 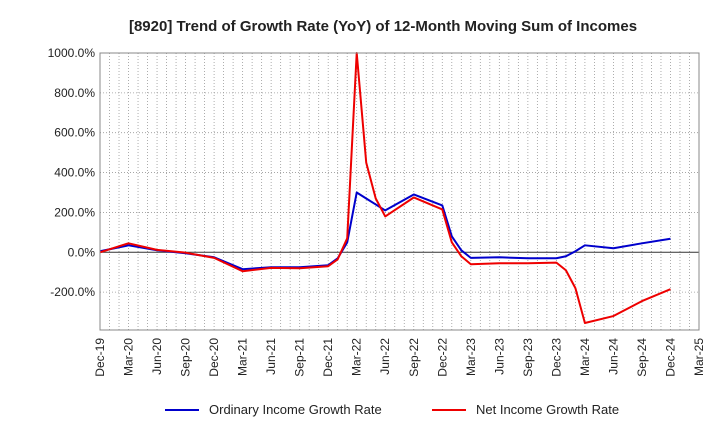 What do you see at coordinates (74, 133) in the screenshot?
I see `y-tick-label: 600.0%` at bounding box center [74, 133].